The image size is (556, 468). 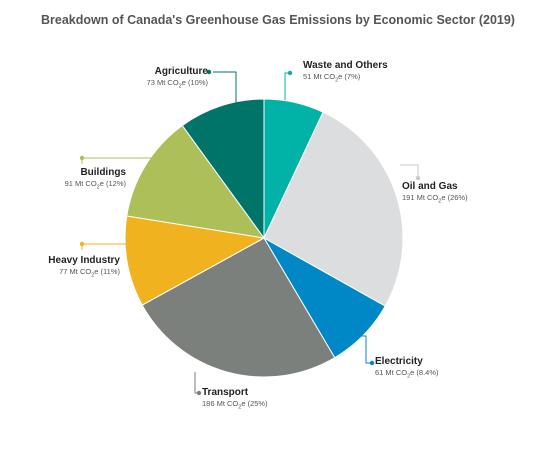 What do you see at coordinates (196, 383) in the screenshot?
I see `leader-line-transport` at bounding box center [196, 383].